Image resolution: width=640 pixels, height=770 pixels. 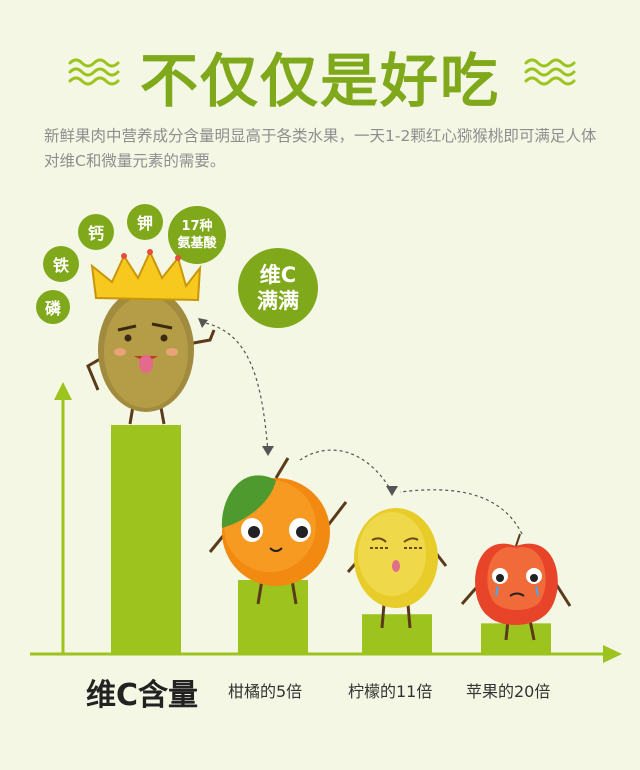 What do you see at coordinates (197, 235) in the screenshot?
I see `nutrient-bubble-amino-acids: 17种 氨基酸` at bounding box center [197, 235].